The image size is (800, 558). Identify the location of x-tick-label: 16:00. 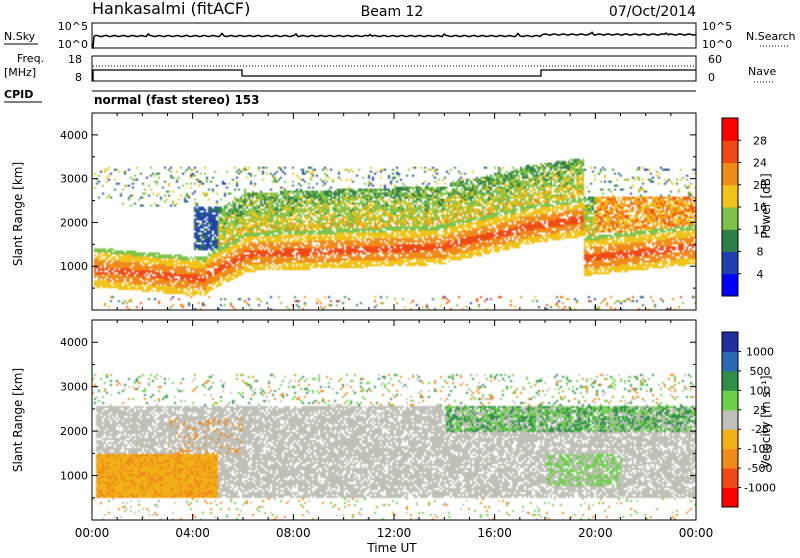
(494, 533).